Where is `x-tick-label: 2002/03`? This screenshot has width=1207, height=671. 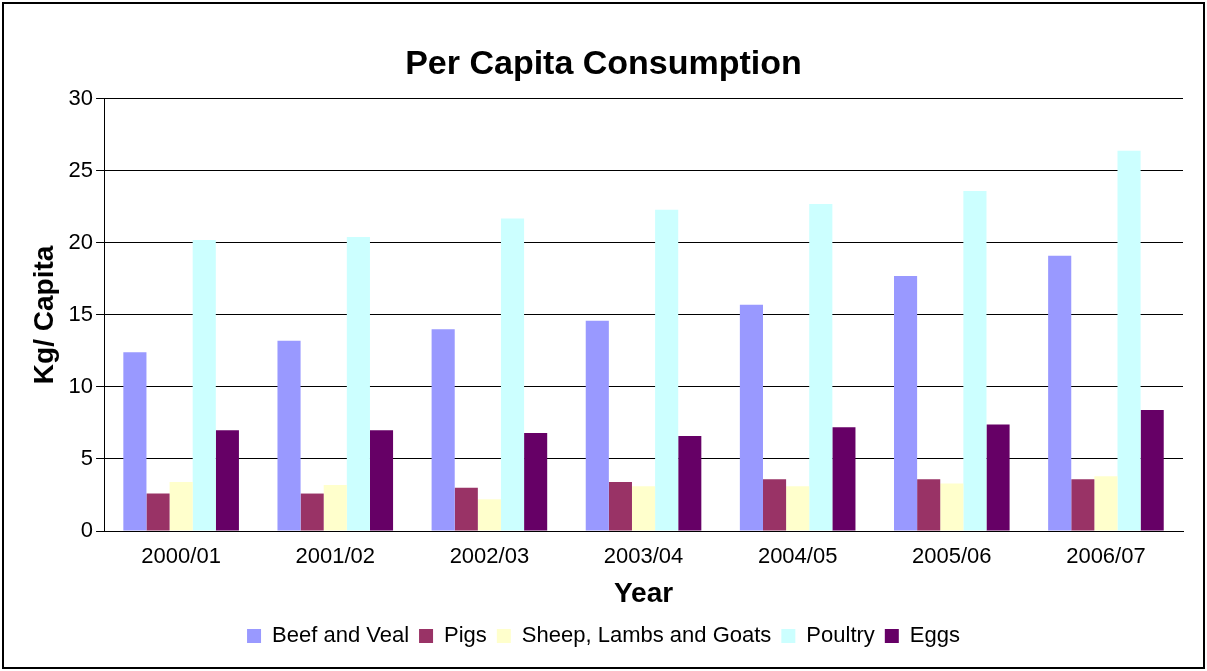 x-tick-label: 2002/03 is located at coordinates (489, 556).